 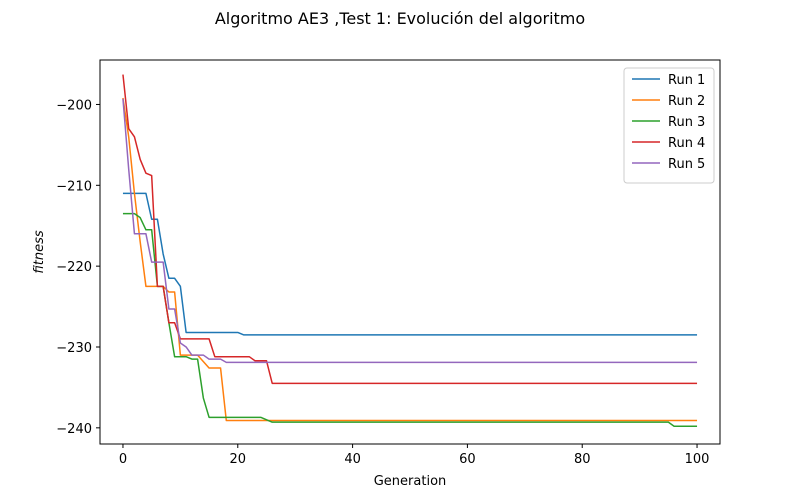 I want to click on y-axis-label: fitness, so click(x=39, y=252).